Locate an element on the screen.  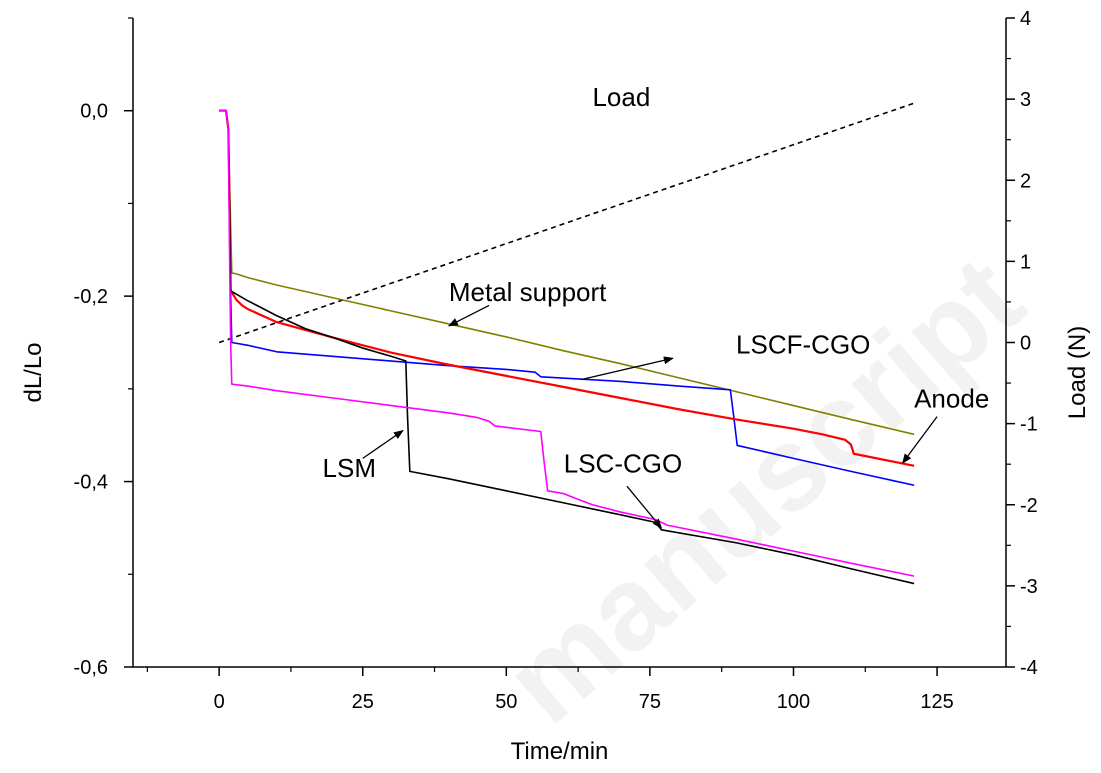
annotation-lsc-cgo: LSC-CGO is located at coordinates (623, 463).